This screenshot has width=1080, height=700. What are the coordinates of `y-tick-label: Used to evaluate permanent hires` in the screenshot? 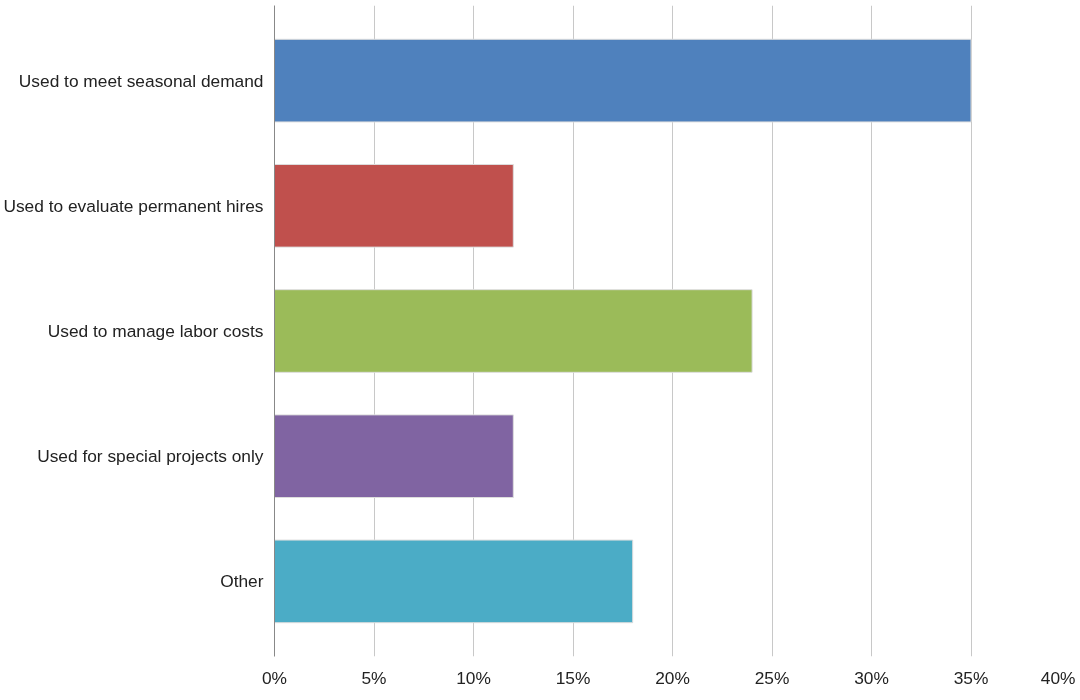 It's located at (133, 205).